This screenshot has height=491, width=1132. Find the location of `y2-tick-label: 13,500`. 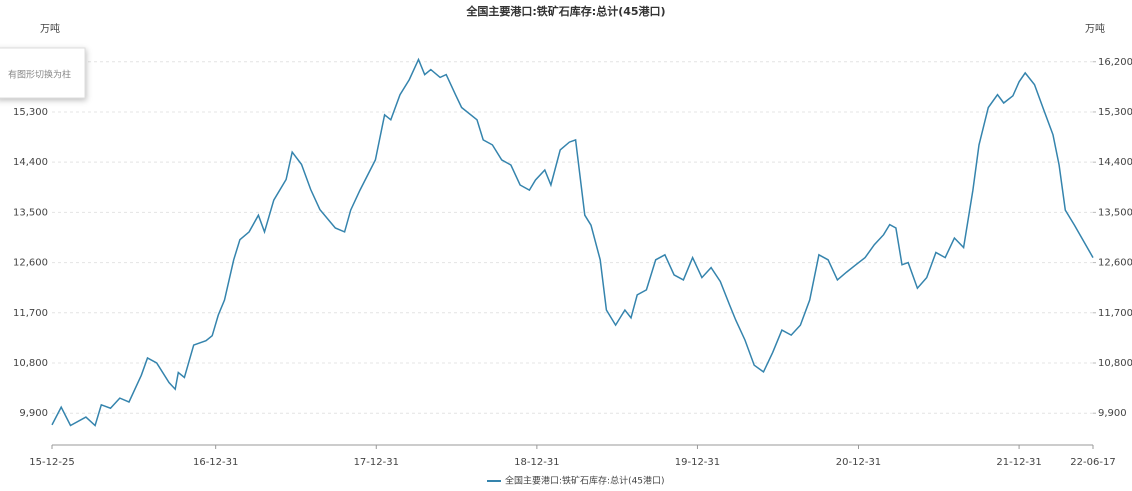

y2-tick-label: 13,500 is located at coordinates (1115, 212).